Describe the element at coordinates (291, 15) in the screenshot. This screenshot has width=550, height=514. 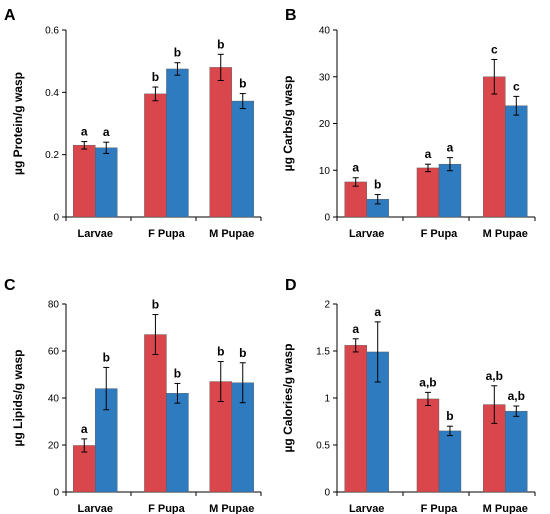
I see `panel-letter: B` at that location.